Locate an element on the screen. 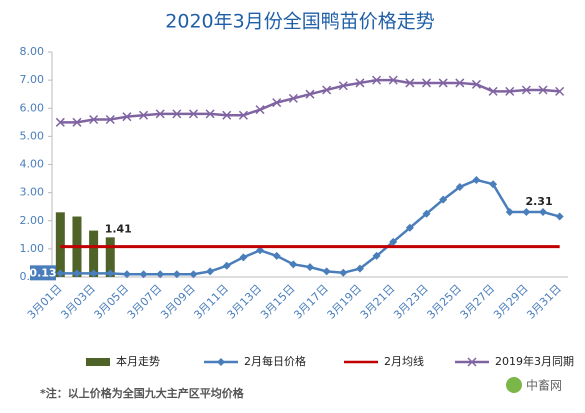 The height and width of the screenshot is (413, 585). watermark: 中畜网 is located at coordinates (544, 385).